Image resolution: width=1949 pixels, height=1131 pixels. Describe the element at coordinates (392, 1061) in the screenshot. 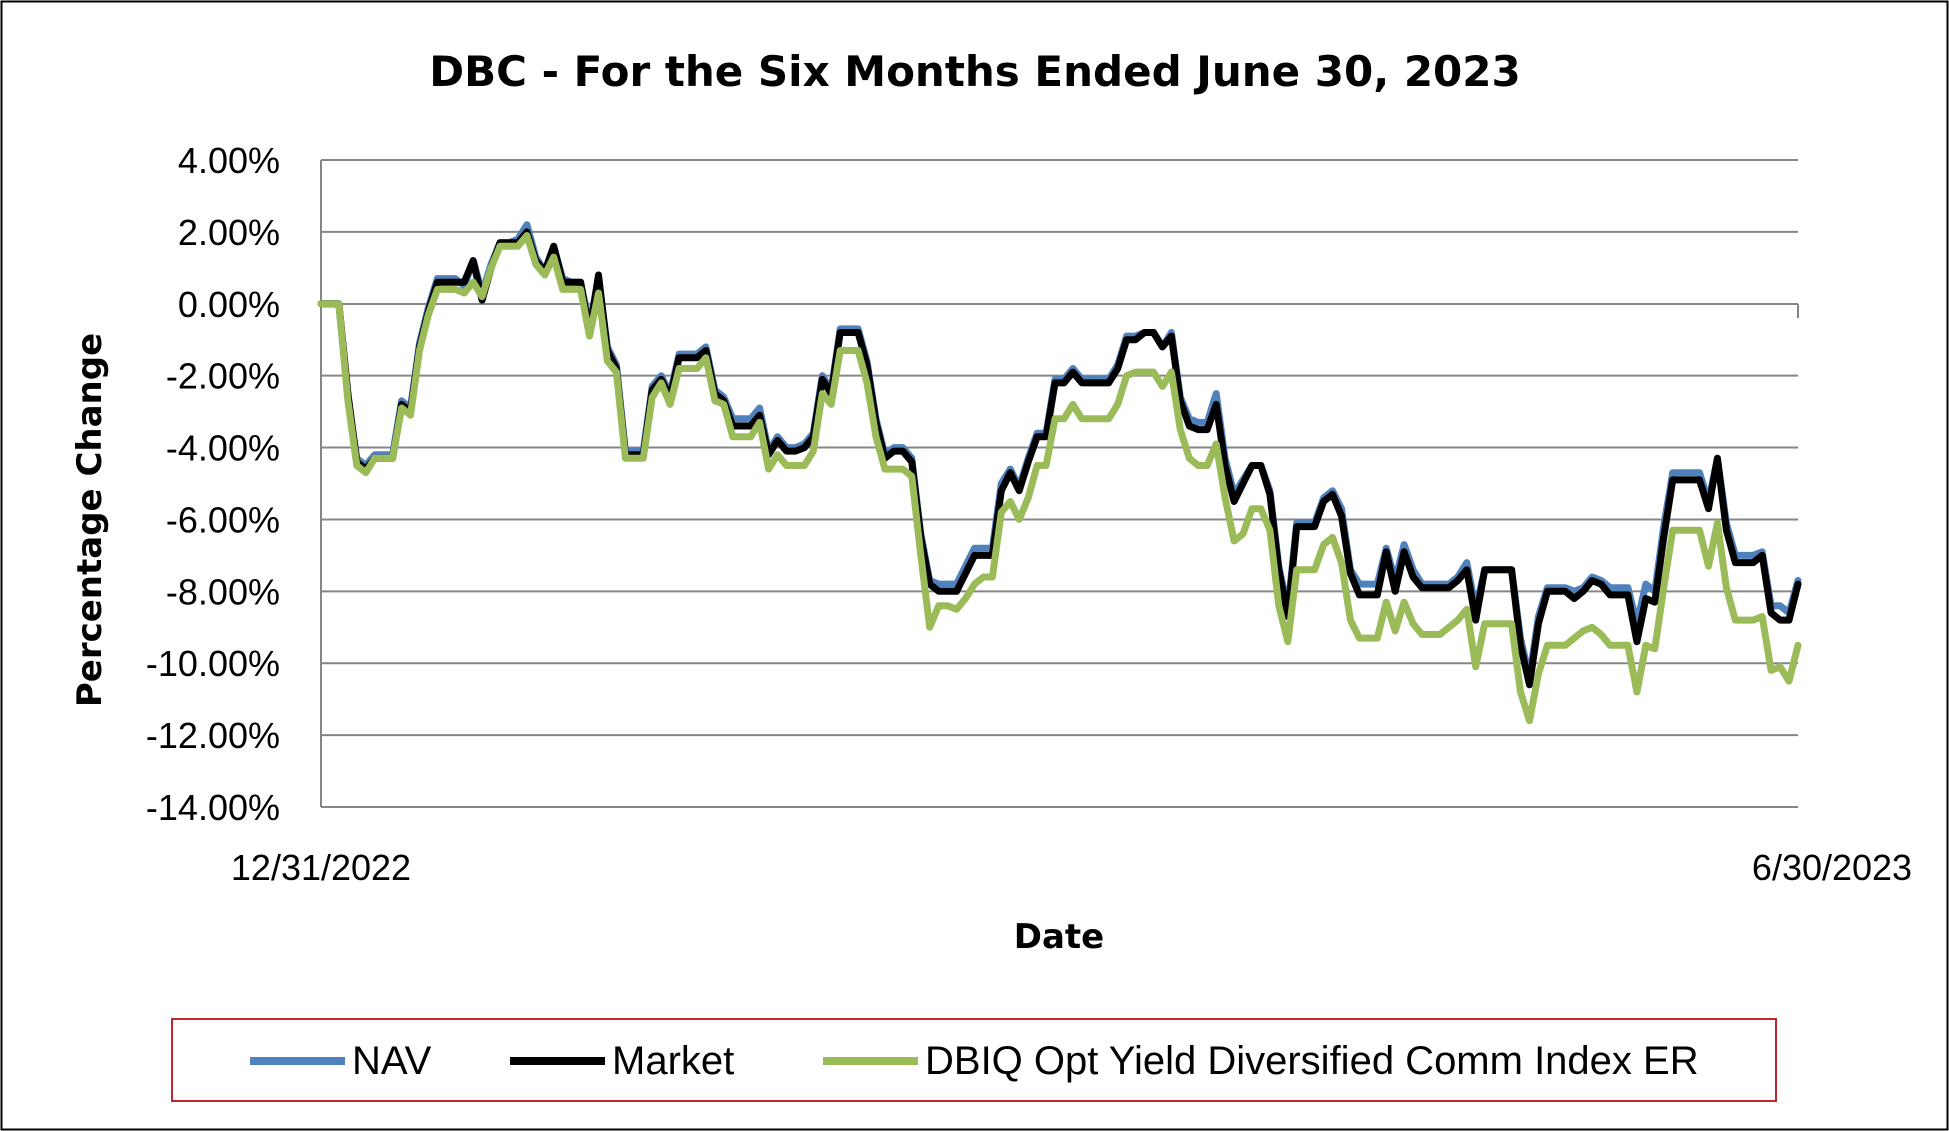

I see `legend-label-nav: NAV` at that location.